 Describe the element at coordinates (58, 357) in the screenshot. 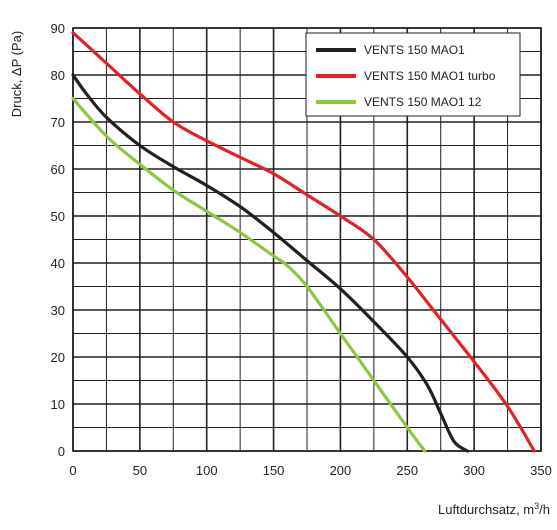

I see `y-tick-label: 20` at that location.